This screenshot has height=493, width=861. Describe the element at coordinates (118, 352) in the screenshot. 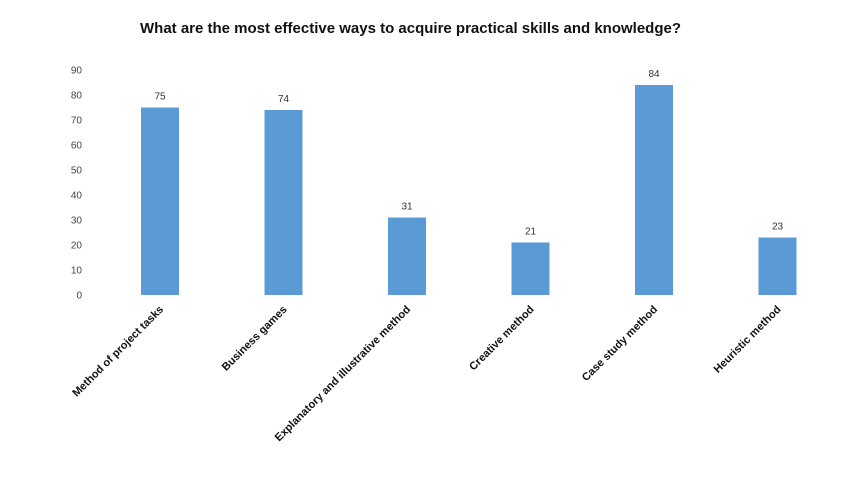

I see `x-tick-label: Method of project tasks` at that location.